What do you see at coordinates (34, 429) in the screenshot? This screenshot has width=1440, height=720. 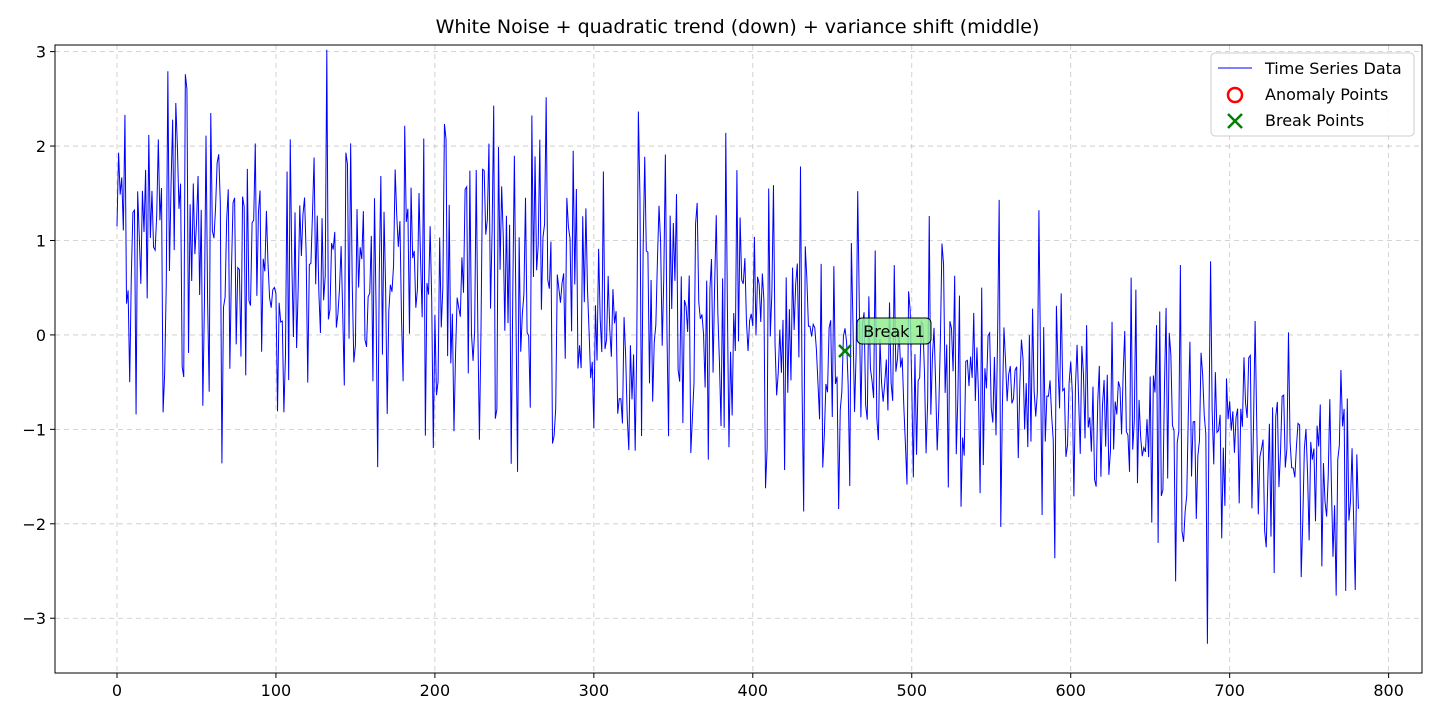 I see `y-tick-label: −1` at bounding box center [34, 429].